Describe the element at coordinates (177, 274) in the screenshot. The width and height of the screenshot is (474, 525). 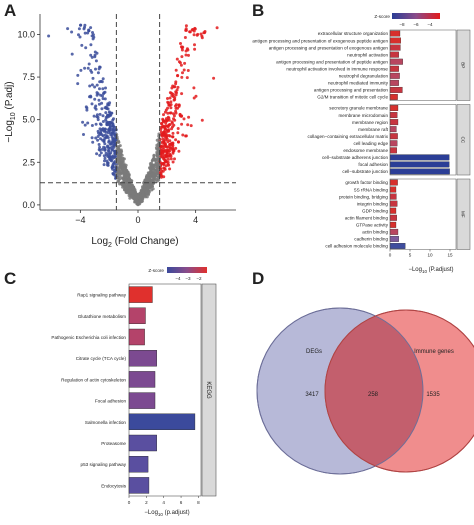
I see `kegg-zscore-legend: Z-score −4 −3 −2` at that location.